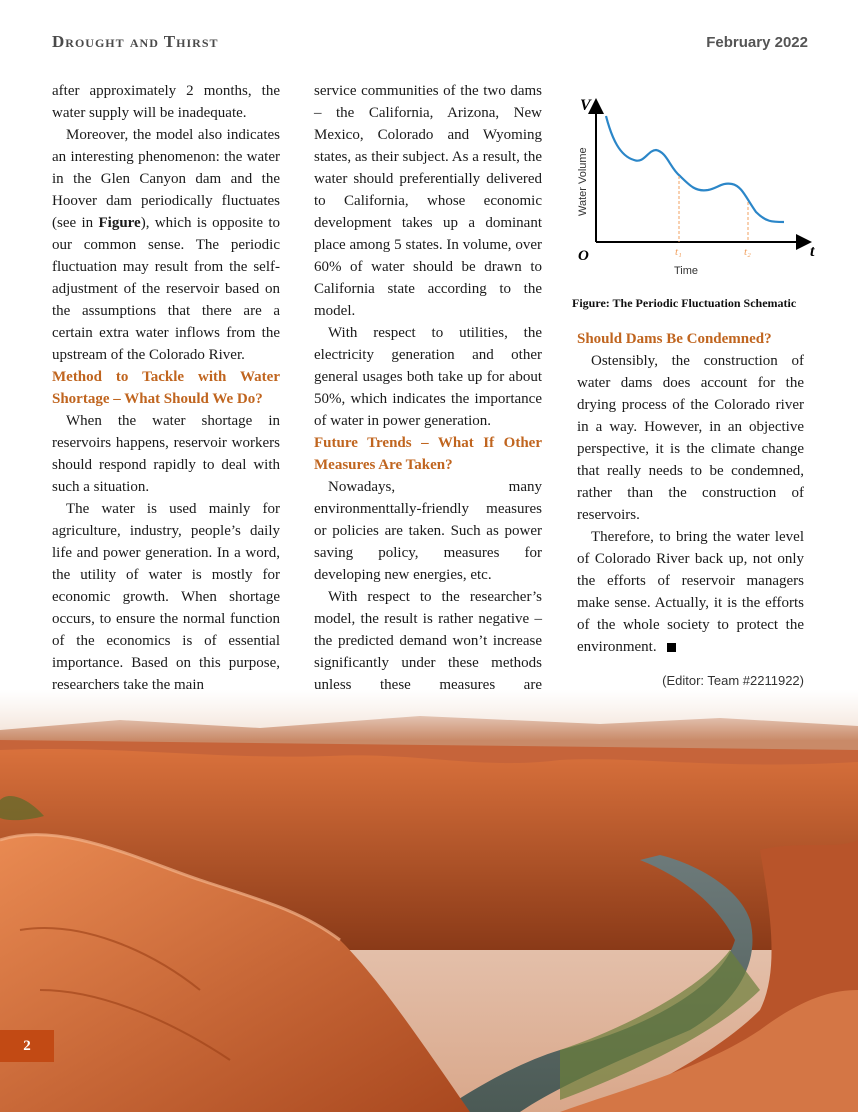 The width and height of the screenshot is (858, 1117). I want to click on editor-credit: (Editor: Team #2211922), so click(733, 680).